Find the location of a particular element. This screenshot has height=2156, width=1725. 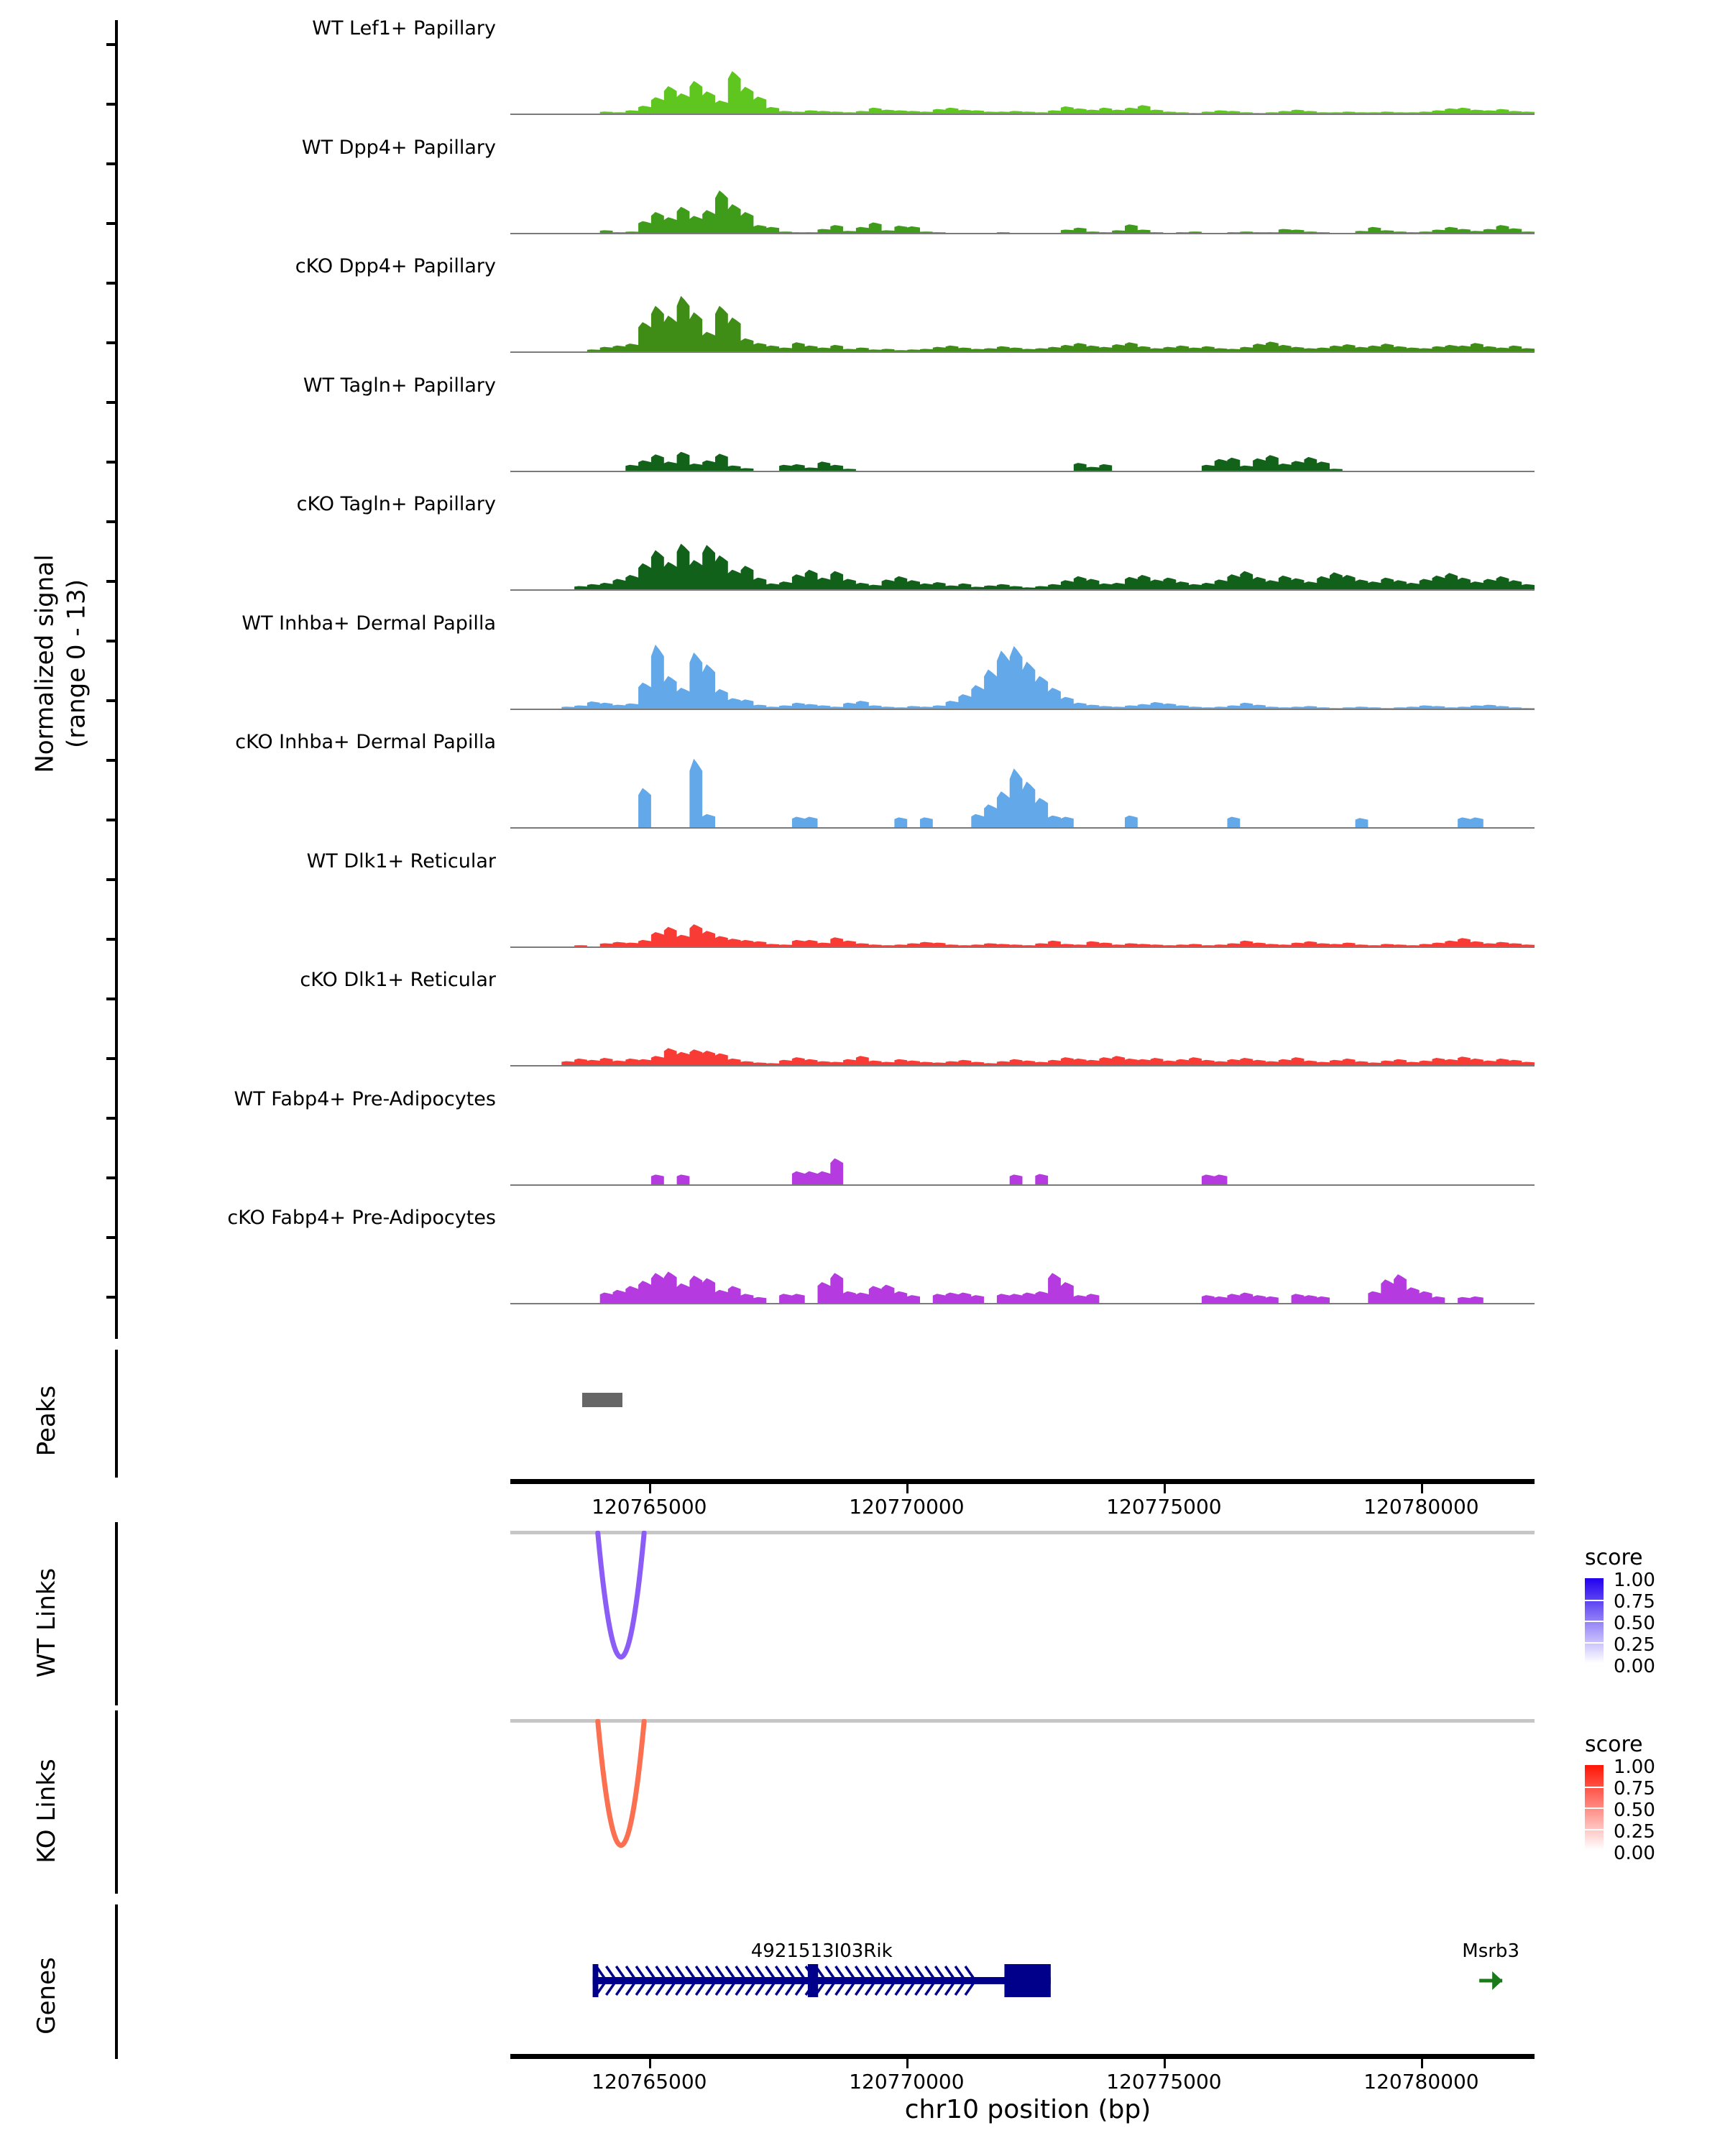

ko-links-arcs is located at coordinates (621, 1784).